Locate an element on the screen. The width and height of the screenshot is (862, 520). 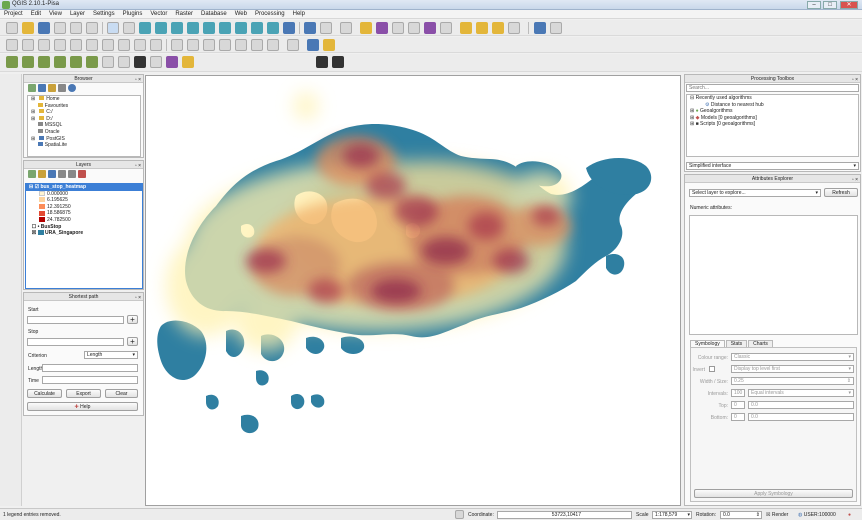
deselect-icon is located at coordinates (366, 28).